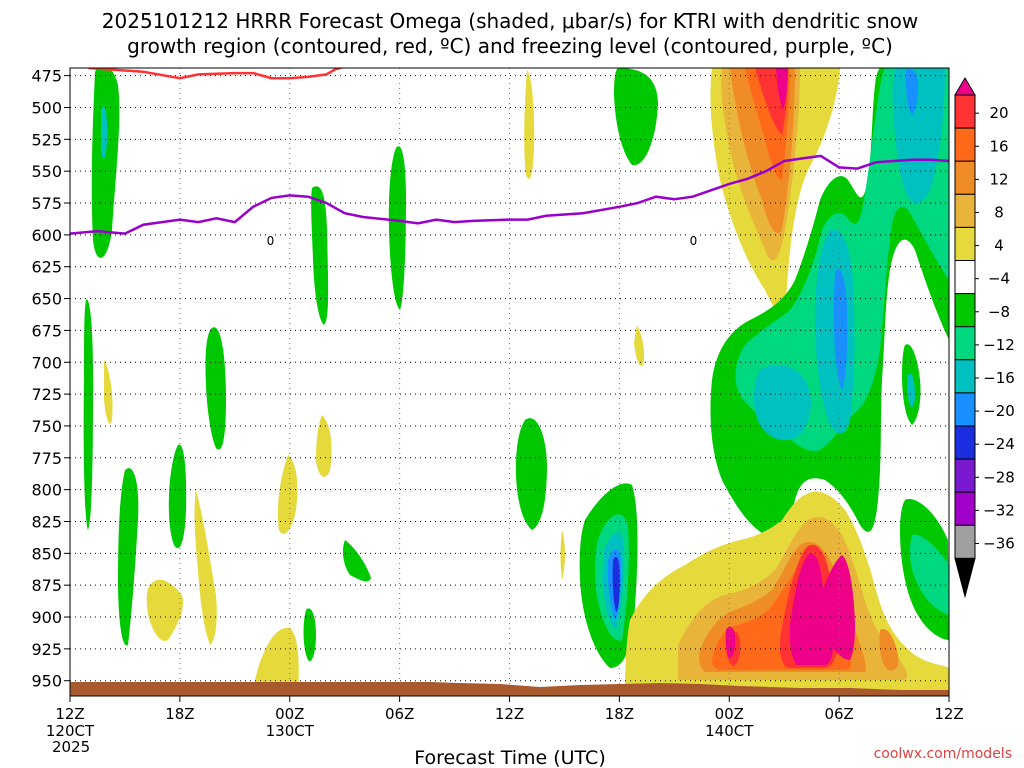 The height and width of the screenshot is (768, 1024). What do you see at coordinates (729, 731) in the screenshot?
I see `x-tick-date: 140CT` at bounding box center [729, 731].